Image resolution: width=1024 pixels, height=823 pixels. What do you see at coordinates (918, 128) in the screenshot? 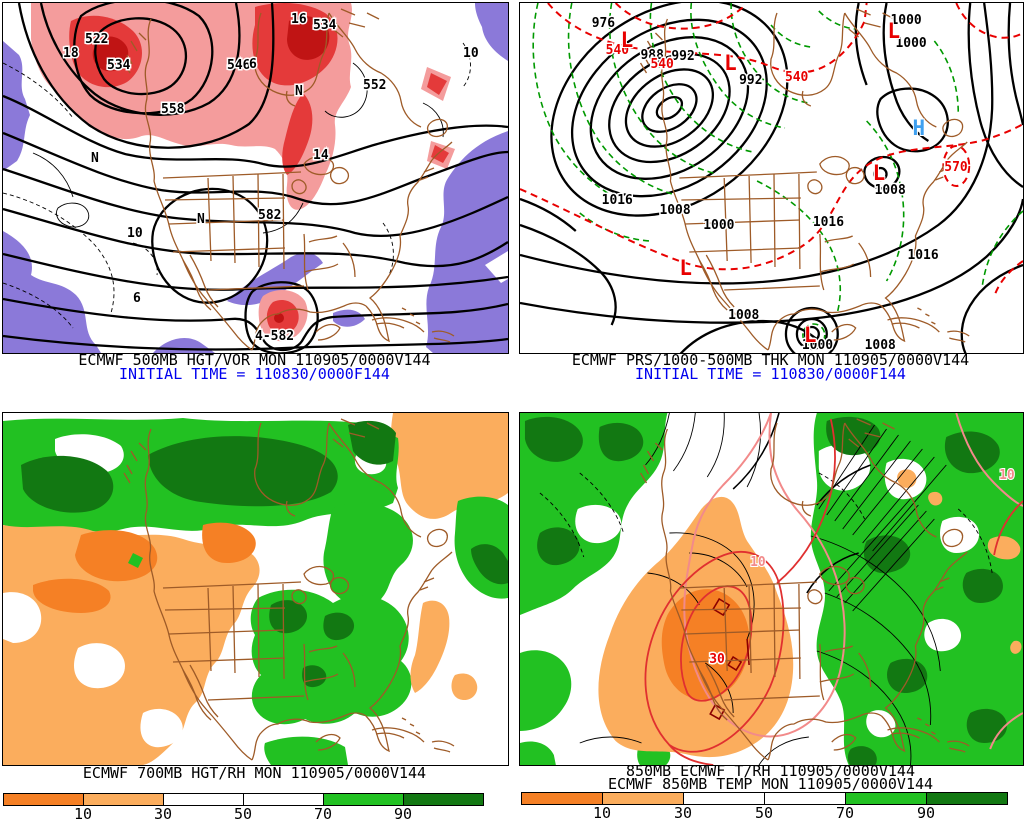
I see `high-marker: H` at bounding box center [918, 128].